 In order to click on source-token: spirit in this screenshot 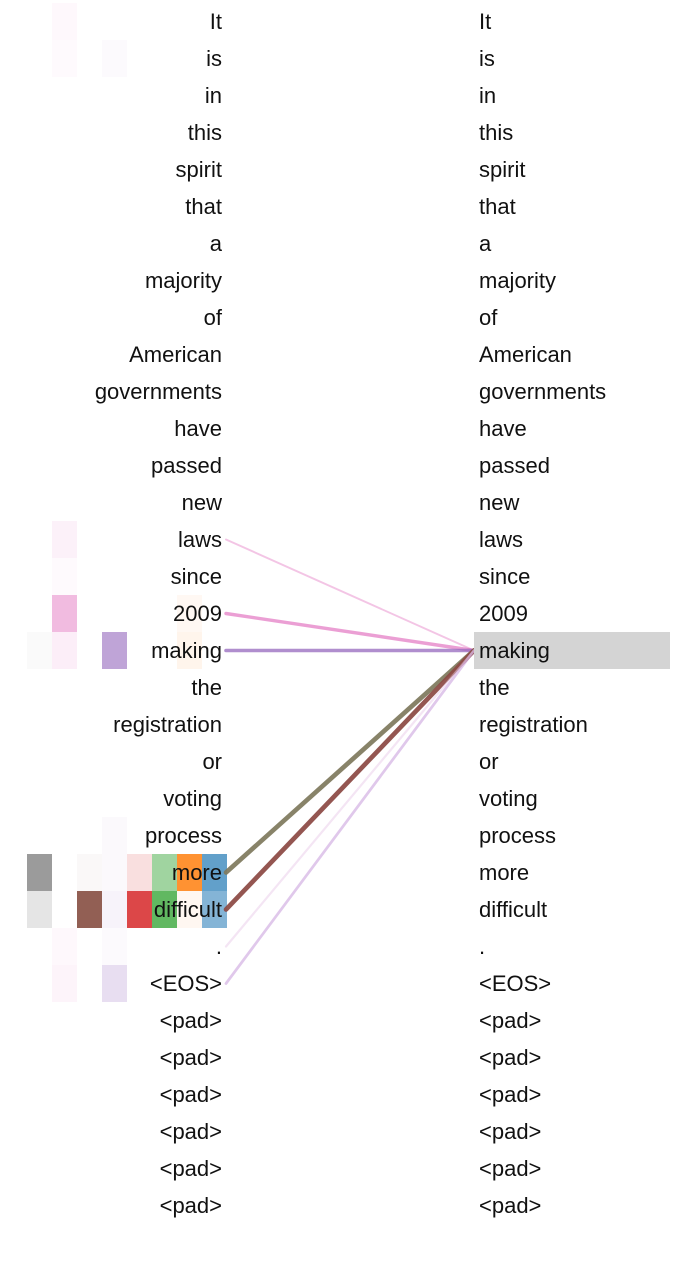, I will do `click(198, 169)`.